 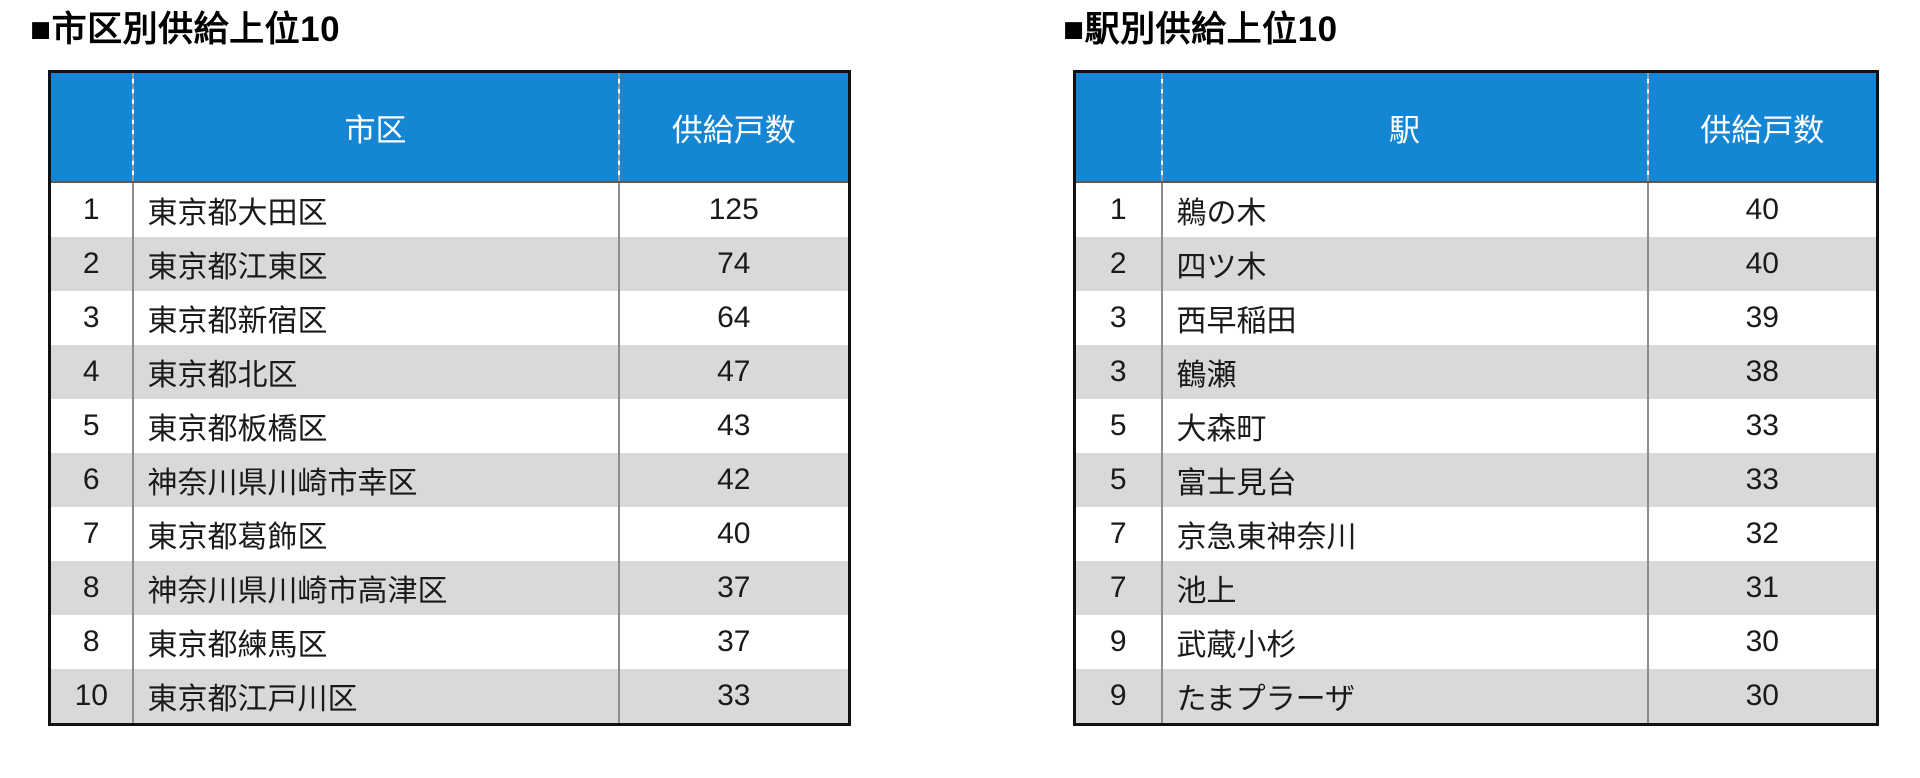 What do you see at coordinates (91, 127) in the screenshot?
I see `city-rank-header-cell` at bounding box center [91, 127].